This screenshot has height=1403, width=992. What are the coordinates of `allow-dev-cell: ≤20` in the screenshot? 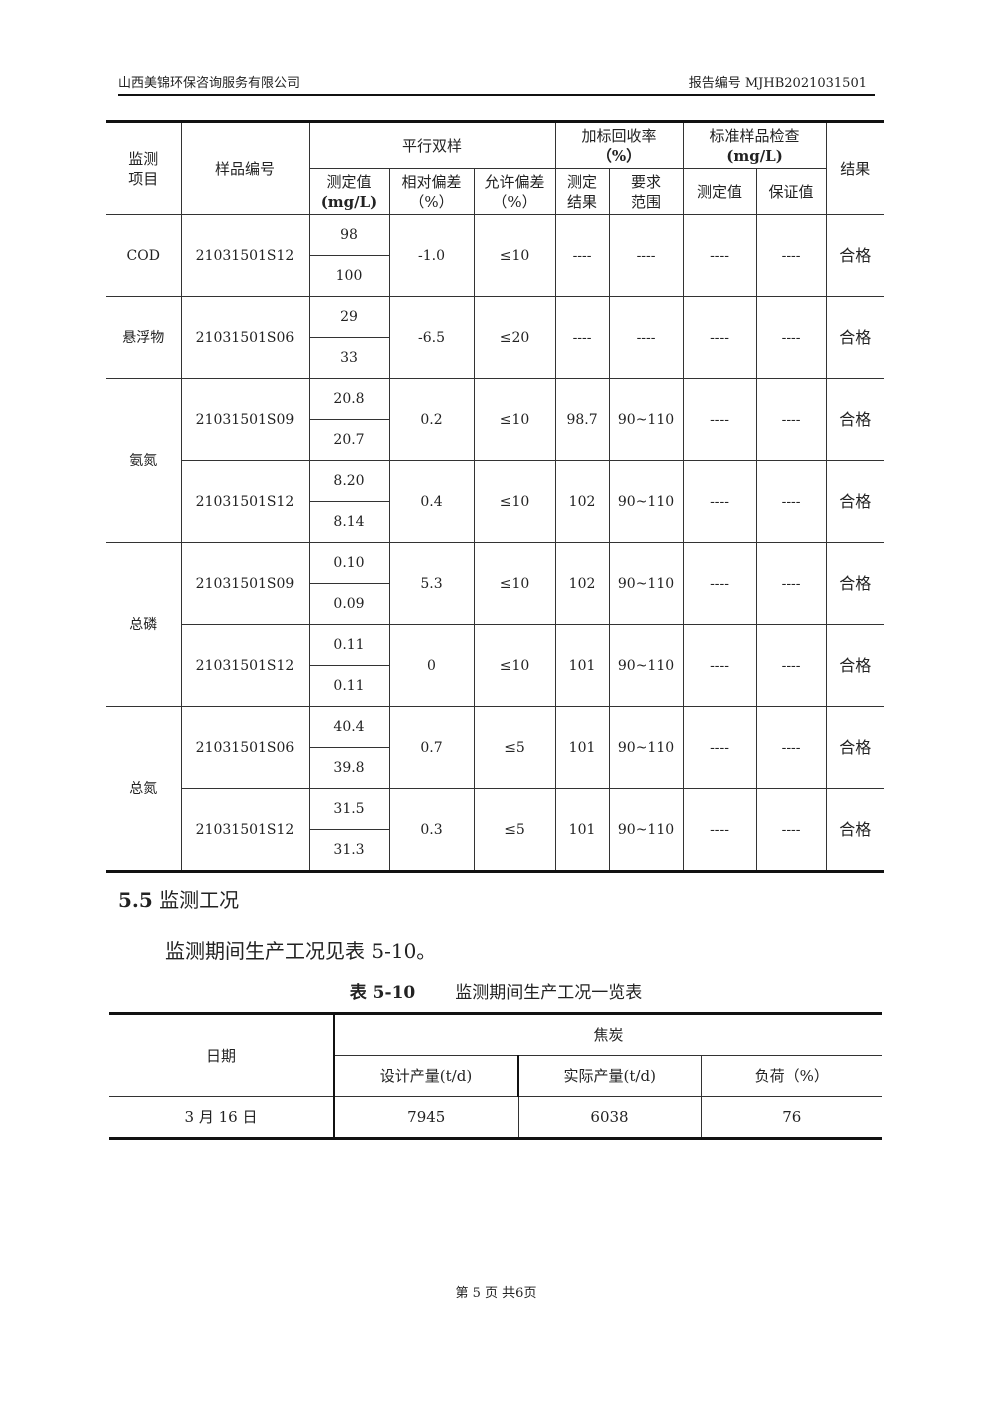 It's located at (514, 337).